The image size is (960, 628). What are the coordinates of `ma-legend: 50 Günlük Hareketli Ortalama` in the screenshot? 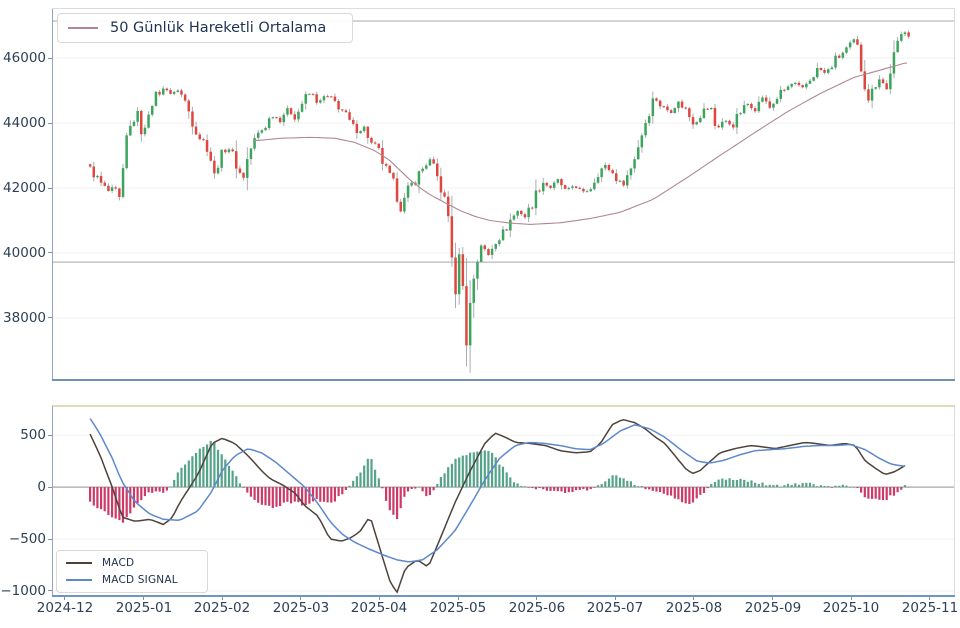 It's located at (205, 28).